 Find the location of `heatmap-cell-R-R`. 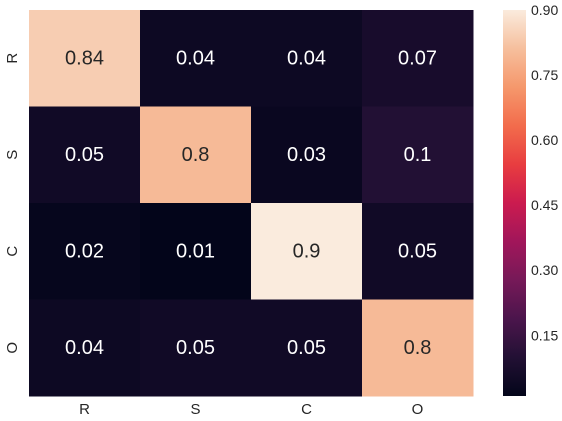

heatmap-cell-R-R is located at coordinates (85, 58).